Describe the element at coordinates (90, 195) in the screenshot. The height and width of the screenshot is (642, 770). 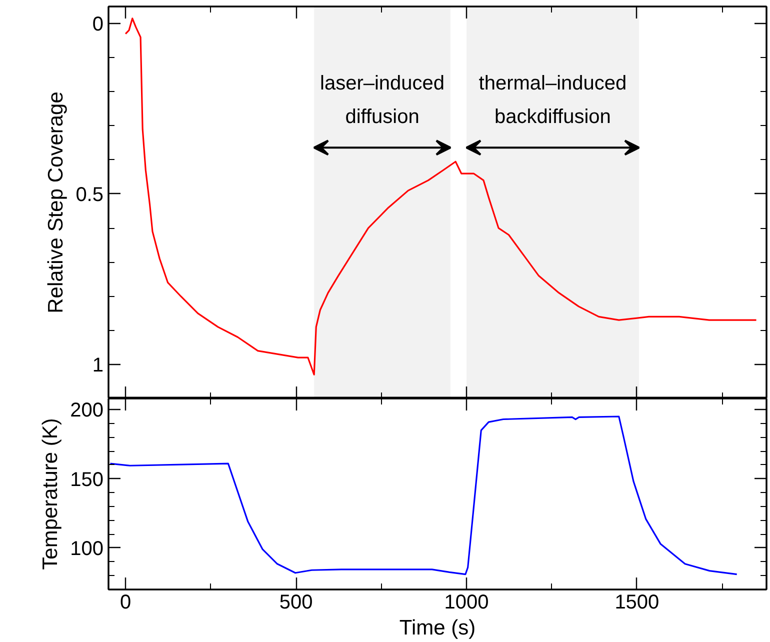
I see `y-tick-label: 0.5` at that location.